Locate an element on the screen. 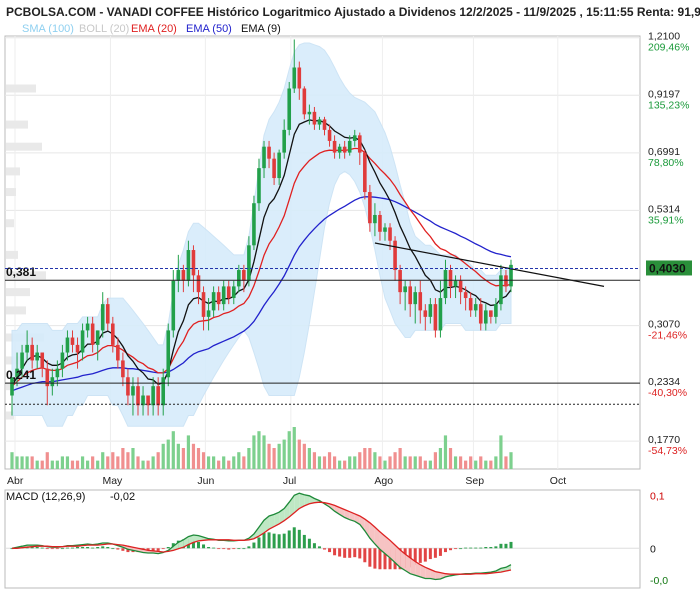  signal-line is located at coordinates (262, 538).